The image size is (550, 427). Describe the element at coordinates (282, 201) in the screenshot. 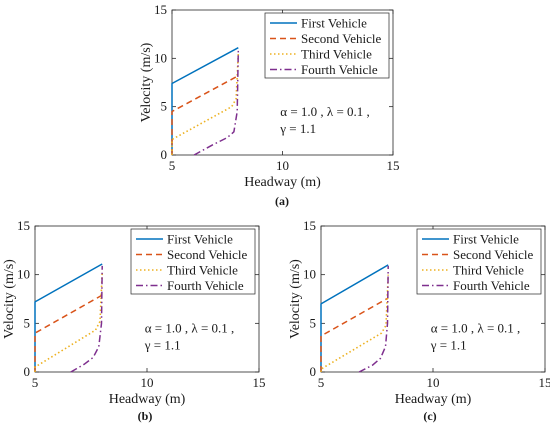

I see `panel-label: (a)` at that location.